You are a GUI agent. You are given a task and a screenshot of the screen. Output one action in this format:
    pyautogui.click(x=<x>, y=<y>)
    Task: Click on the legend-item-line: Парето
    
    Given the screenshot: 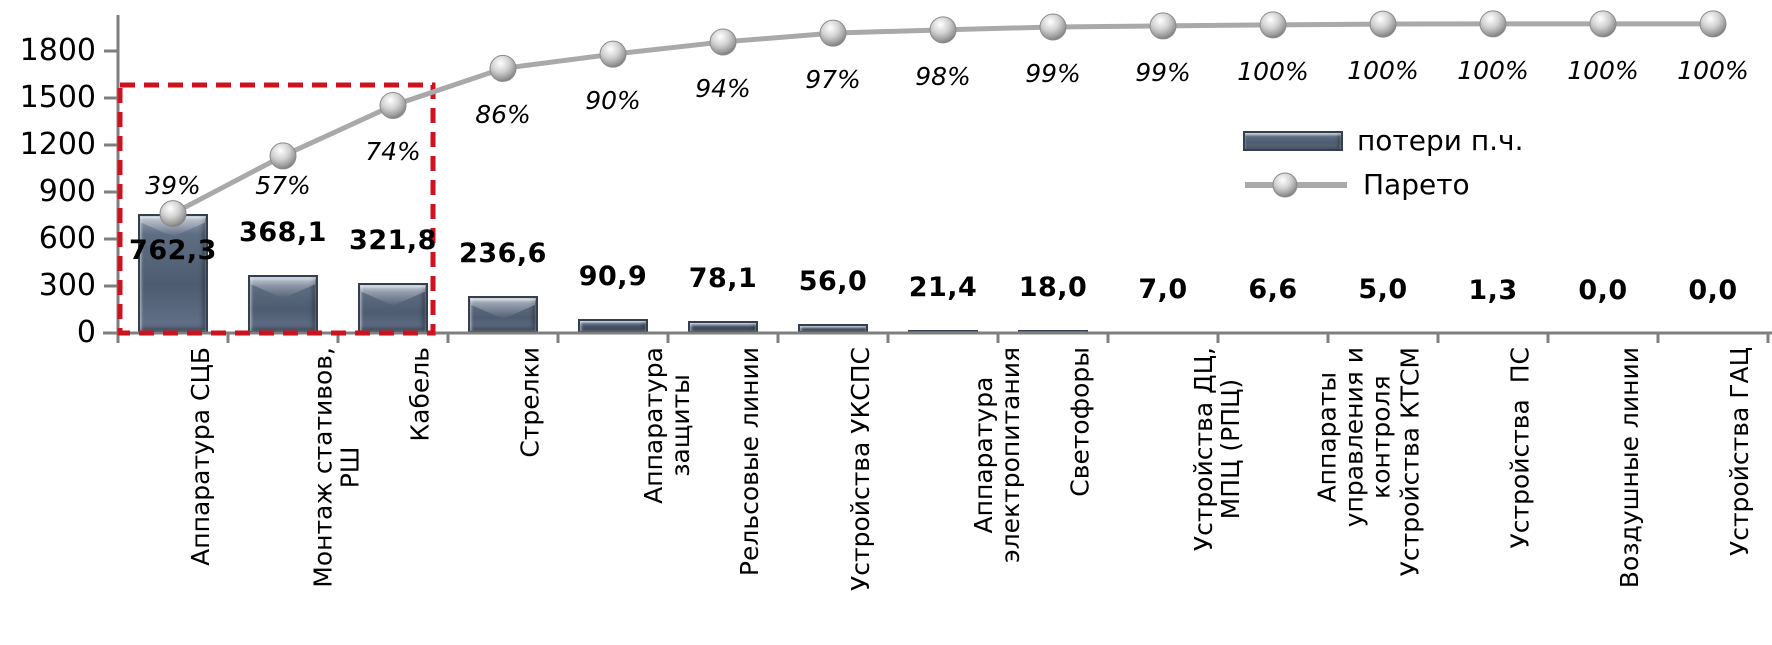 What is the action you would take?
    pyautogui.click(x=1383, y=185)
    